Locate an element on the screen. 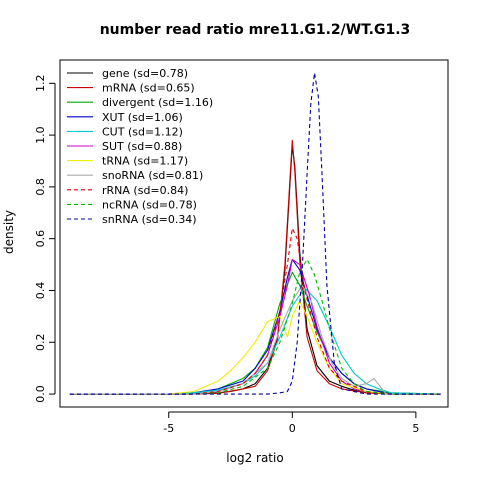 The image size is (480, 480). legend-label: tRNA (sd=1.17) is located at coordinates (145, 161).